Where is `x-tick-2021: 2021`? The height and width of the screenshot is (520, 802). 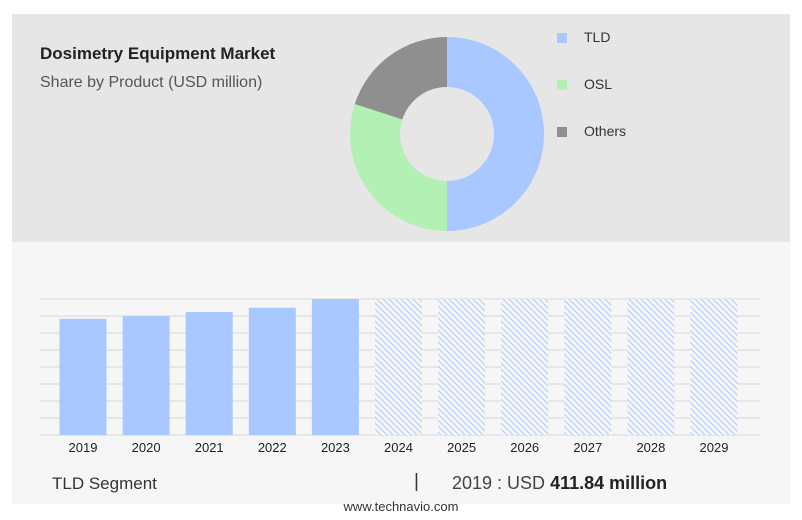 x-tick-2021: 2021 is located at coordinates (209, 447).